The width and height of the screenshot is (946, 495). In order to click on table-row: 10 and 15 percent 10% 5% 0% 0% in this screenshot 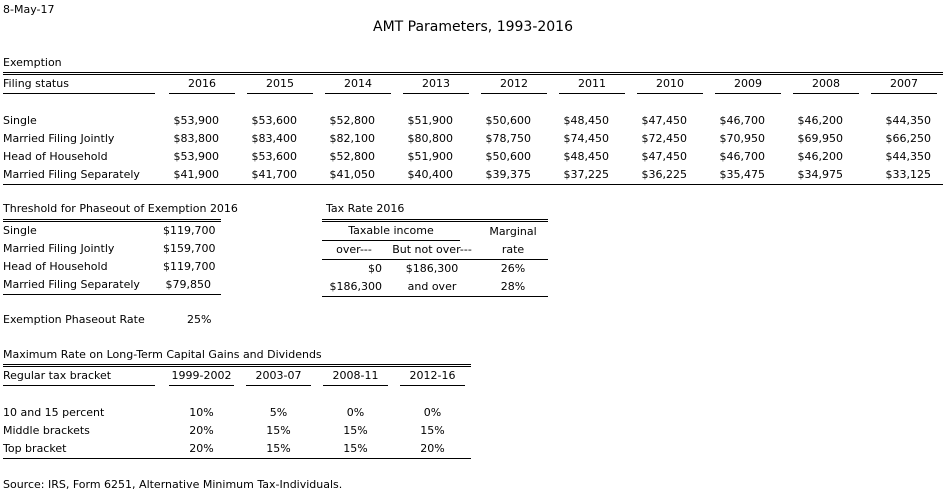, I will do `click(237, 413)`.